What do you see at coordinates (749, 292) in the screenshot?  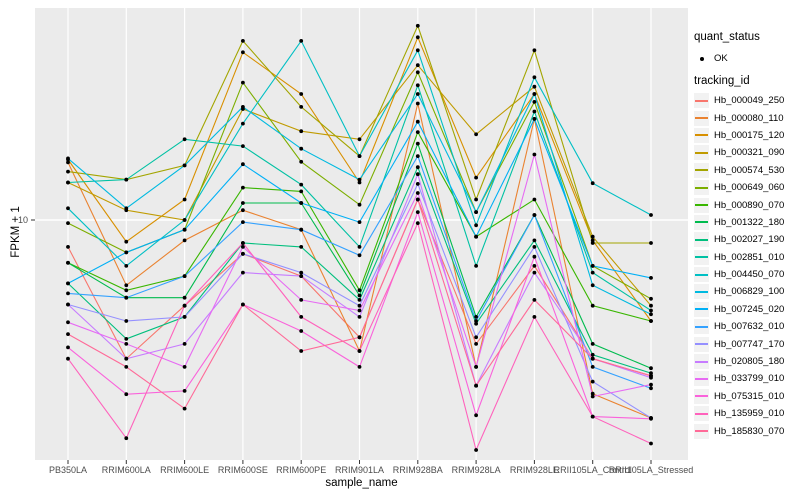 I see `legend-item-label: Hb_006829_100` at bounding box center [749, 292].